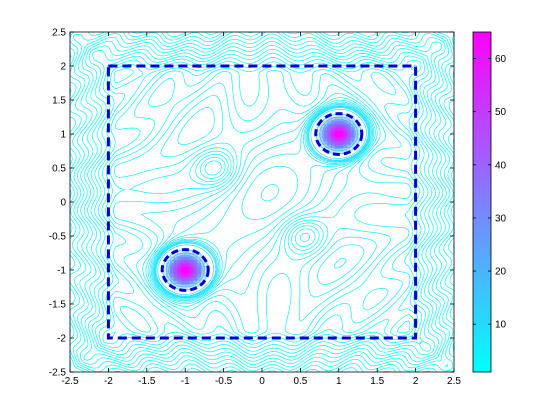 The height and width of the screenshot is (419, 560). What do you see at coordinates (63, 67) in the screenshot?
I see `y-tick-label: 2` at bounding box center [63, 67].